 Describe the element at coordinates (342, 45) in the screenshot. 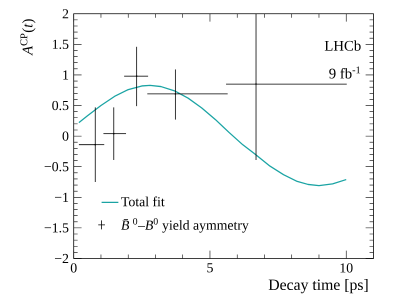

I see `annotation: LHCb` at that location.